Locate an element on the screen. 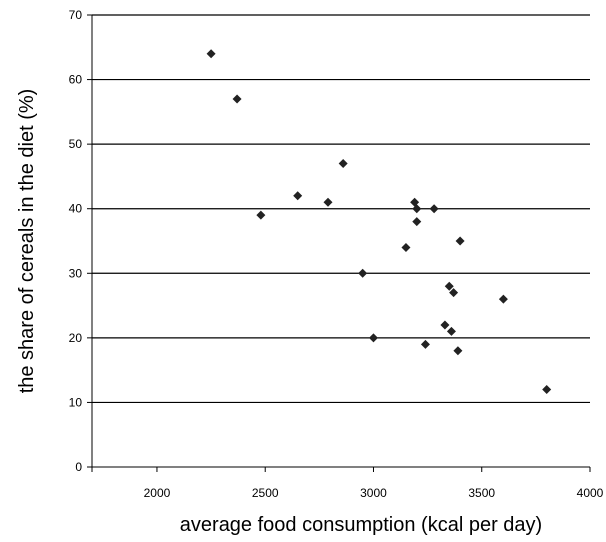  x-tick-label: 3500 is located at coordinates (481, 493).